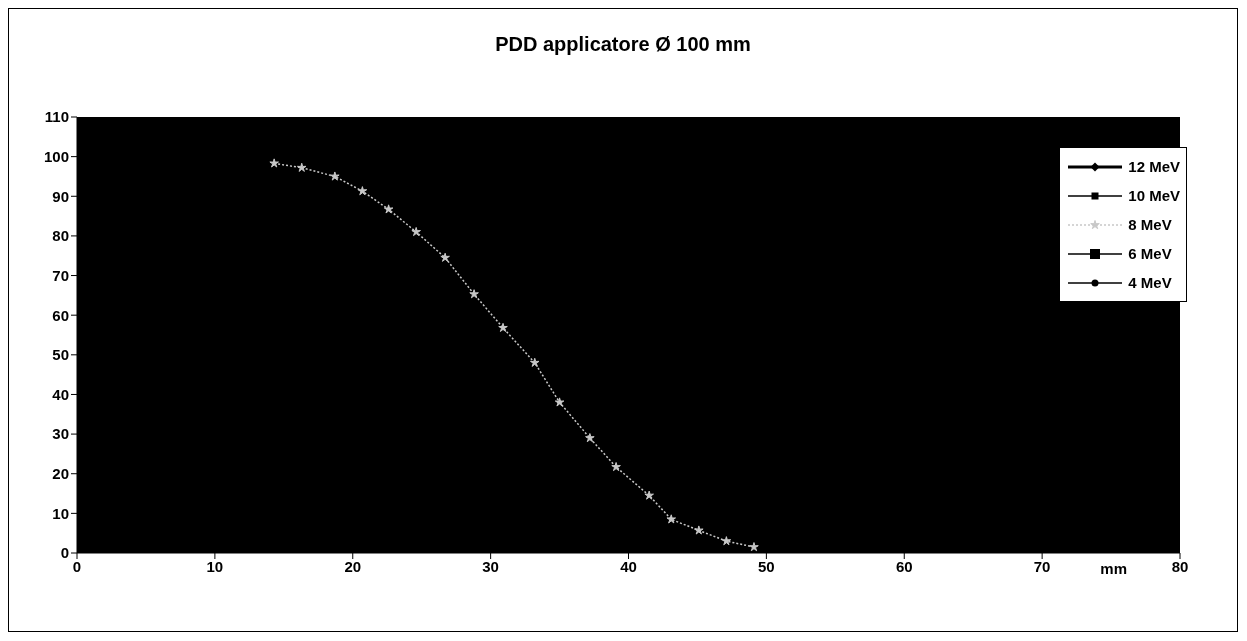  I want to click on x-tick-label: 80, so click(1180, 566).